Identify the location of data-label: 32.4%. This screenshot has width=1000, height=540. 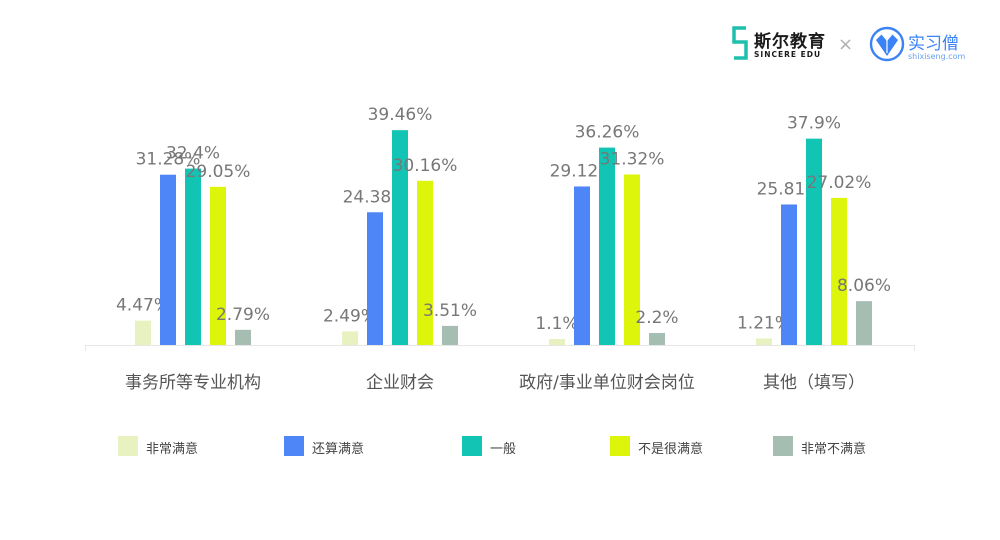
(193, 154).